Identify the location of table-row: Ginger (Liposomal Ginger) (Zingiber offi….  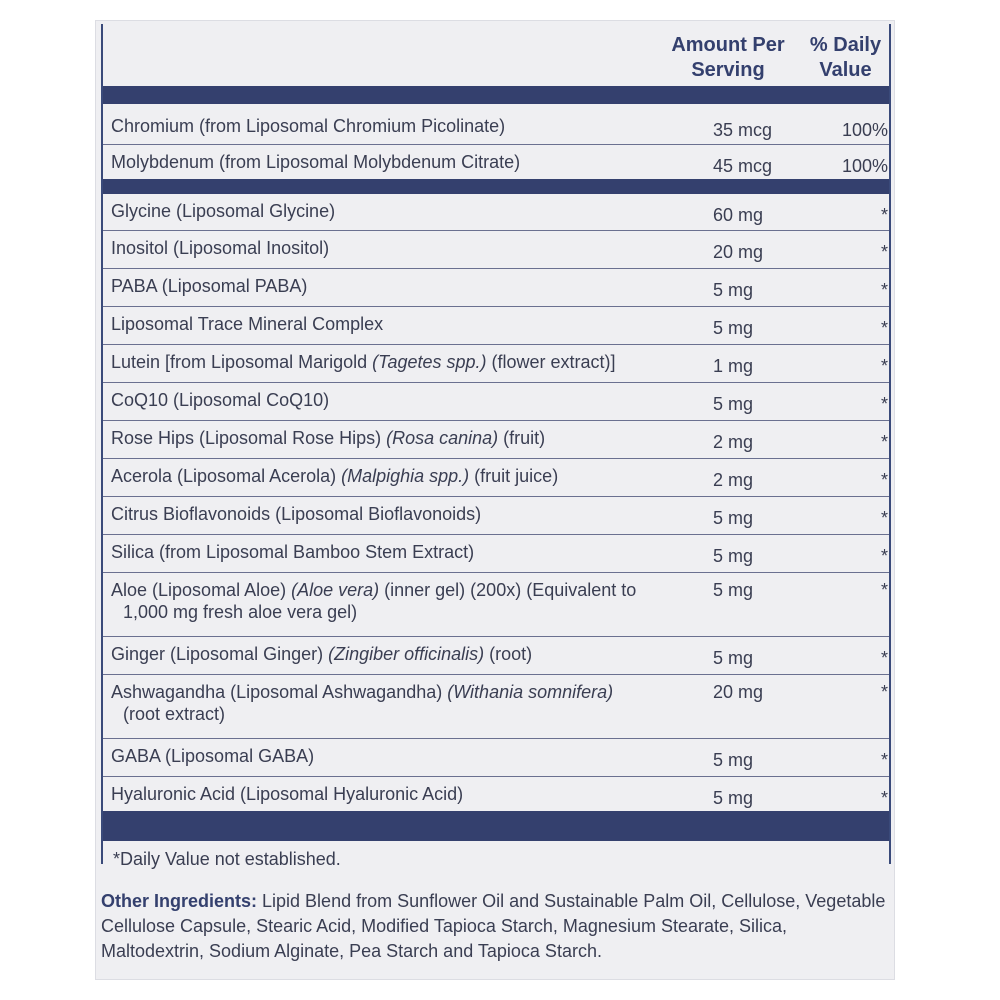
(496, 656).